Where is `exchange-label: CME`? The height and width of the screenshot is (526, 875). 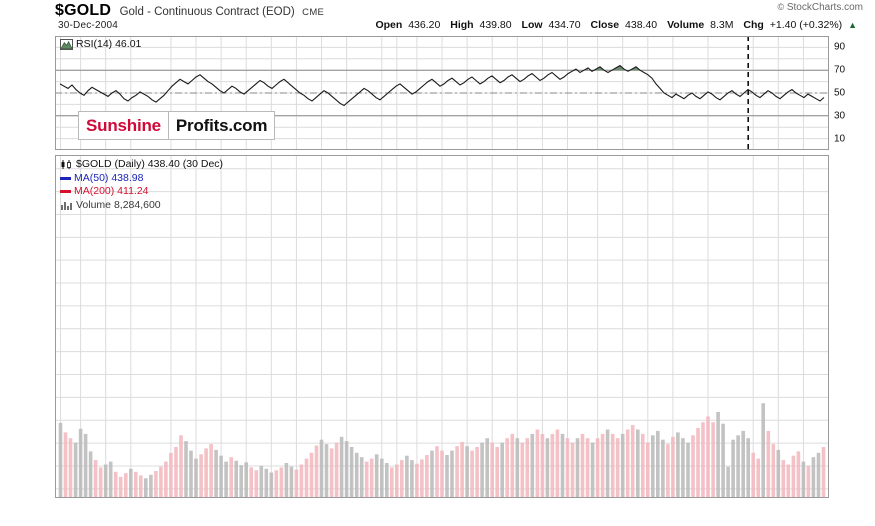 exchange-label: CME is located at coordinates (313, 12).